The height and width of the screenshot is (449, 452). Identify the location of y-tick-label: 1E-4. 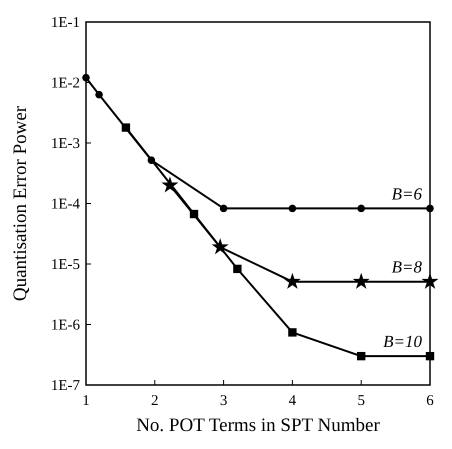
(65, 204).